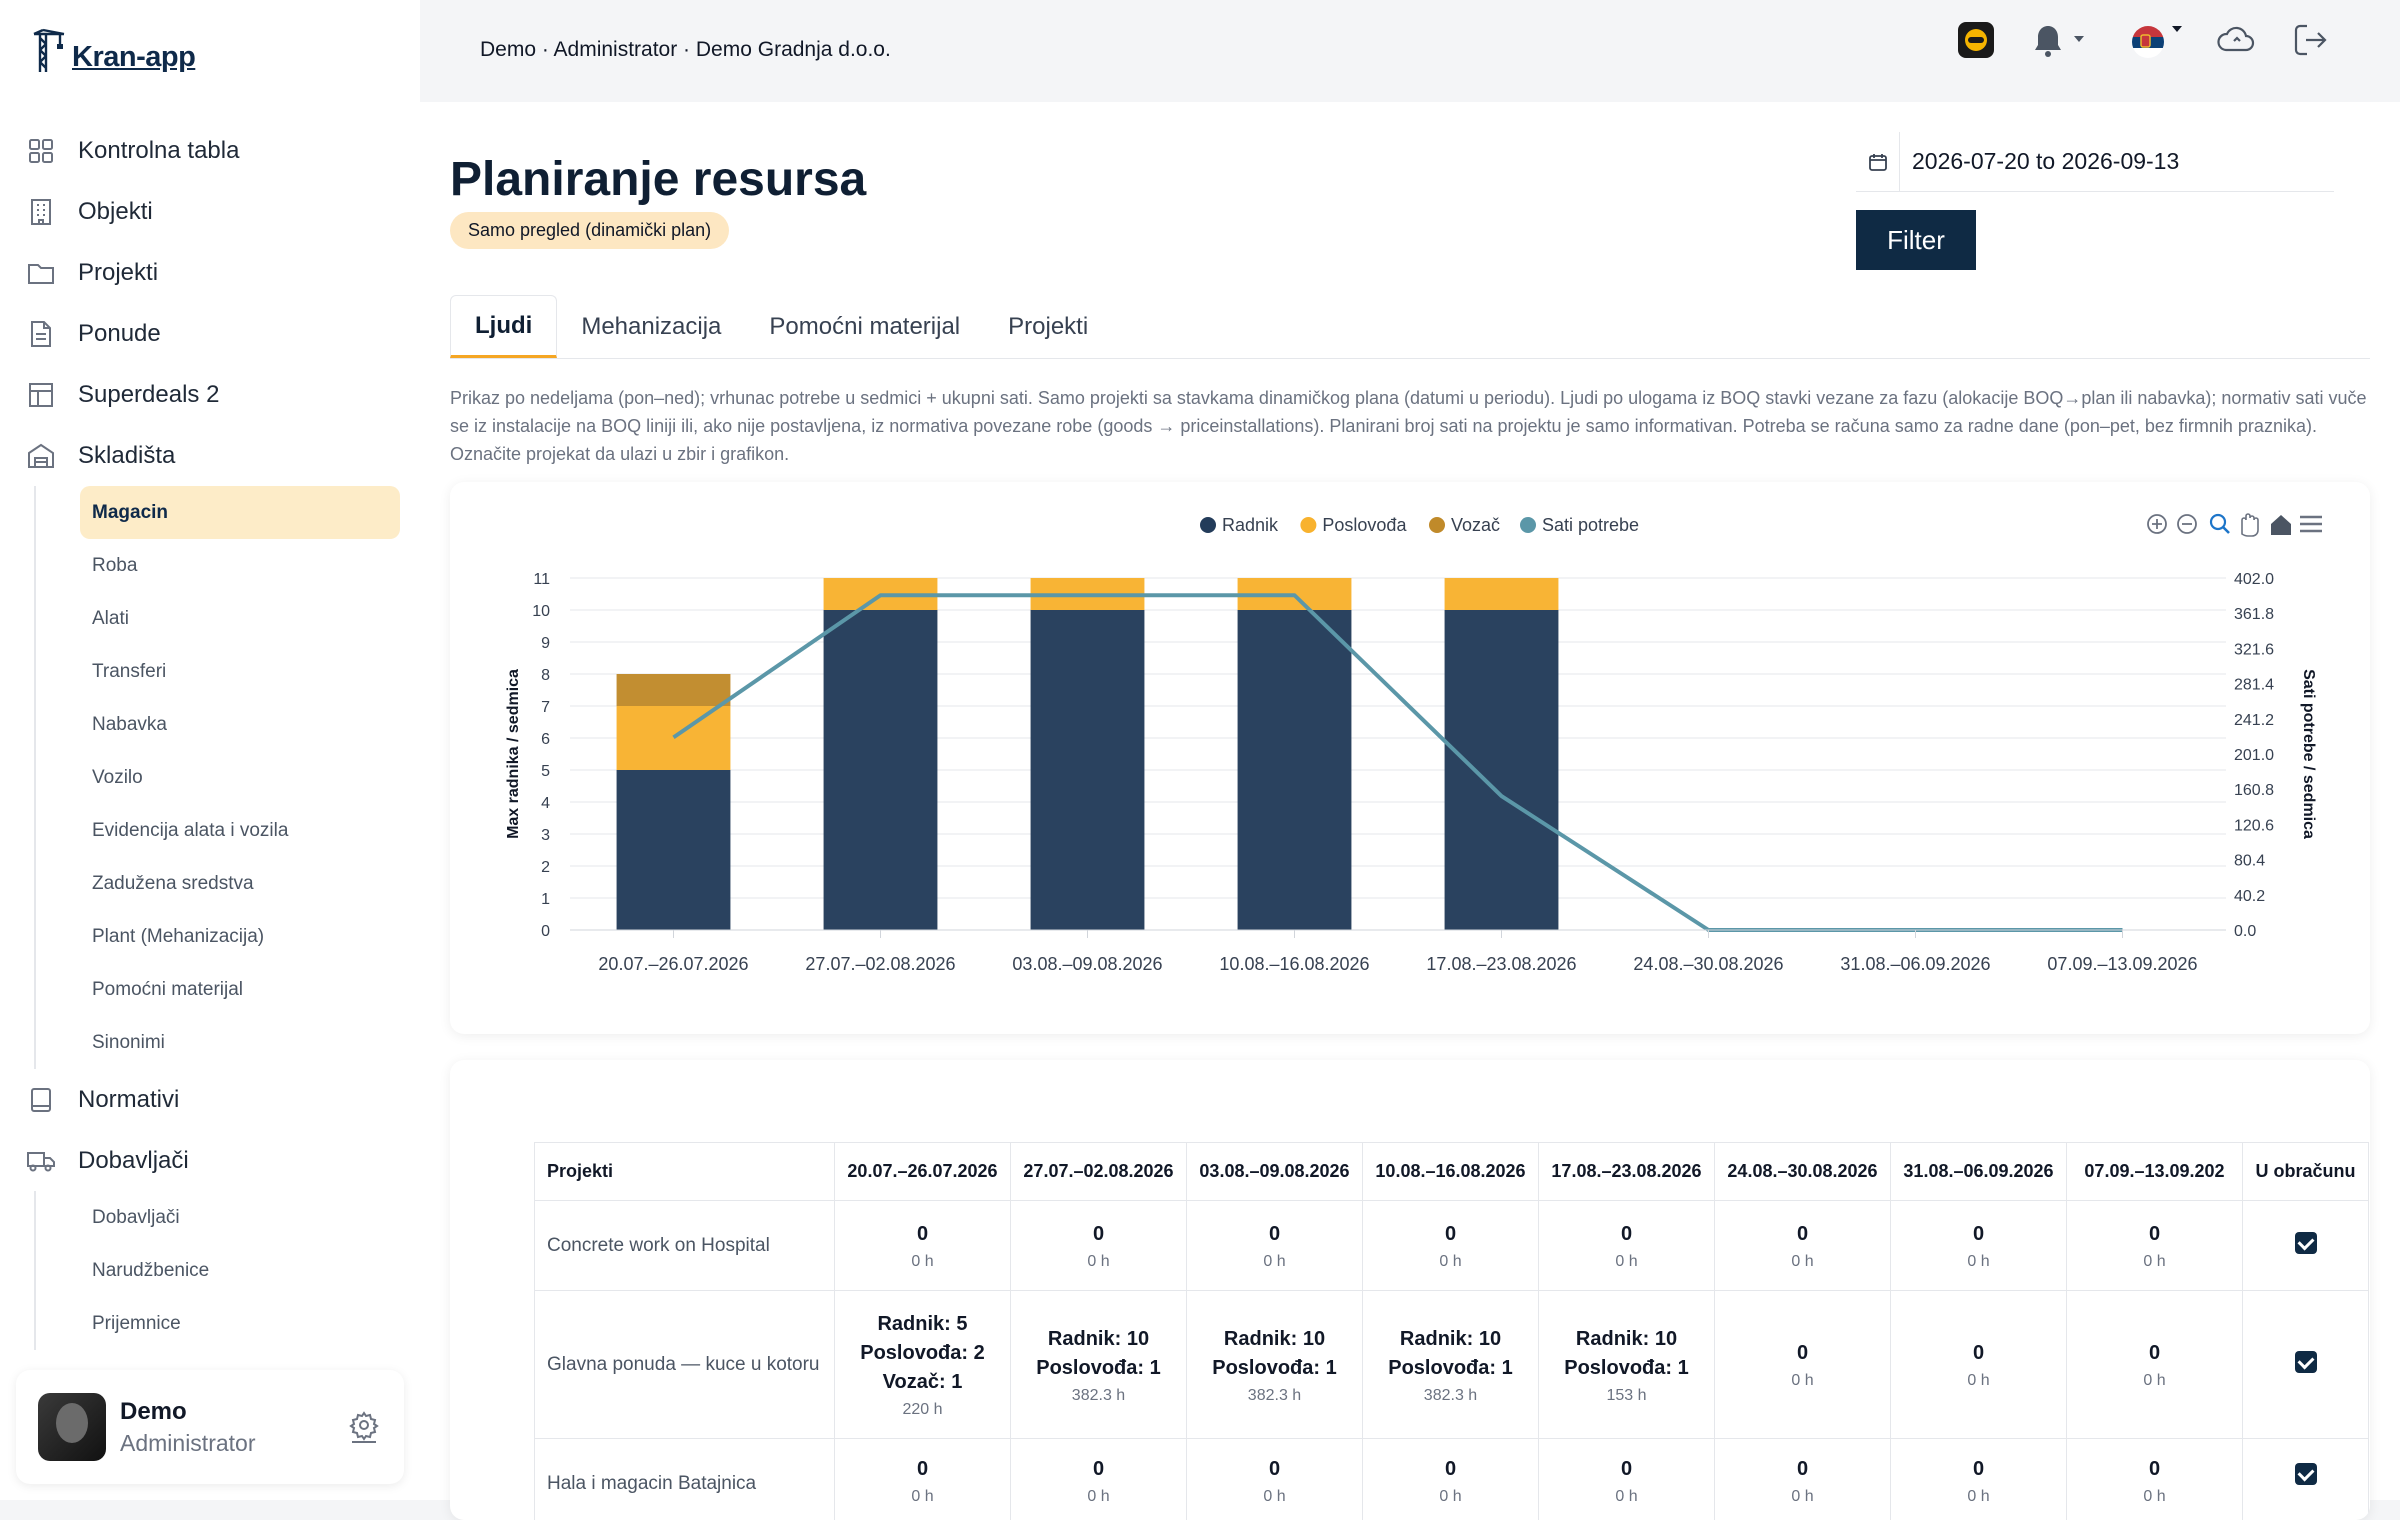 The height and width of the screenshot is (1520, 2400). What do you see at coordinates (2062, 40) in the screenshot?
I see `bell-icon` at bounding box center [2062, 40].